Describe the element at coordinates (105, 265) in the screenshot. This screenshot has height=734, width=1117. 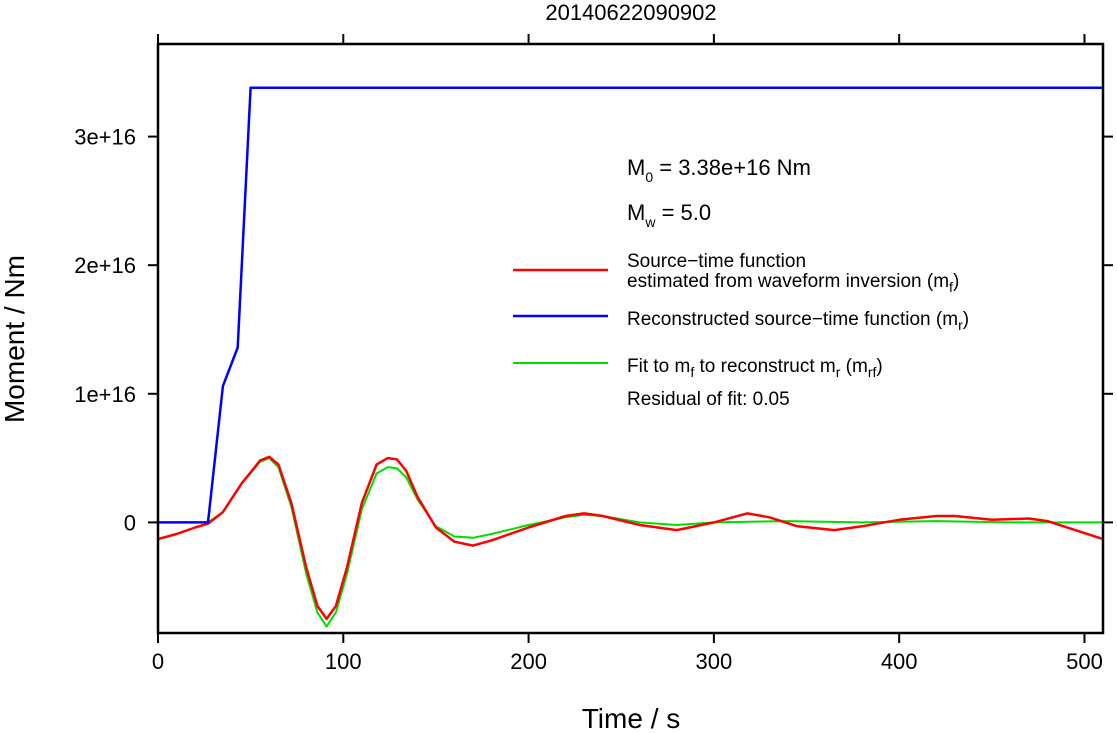
I see `y-tick-label: 2e+16` at that location.